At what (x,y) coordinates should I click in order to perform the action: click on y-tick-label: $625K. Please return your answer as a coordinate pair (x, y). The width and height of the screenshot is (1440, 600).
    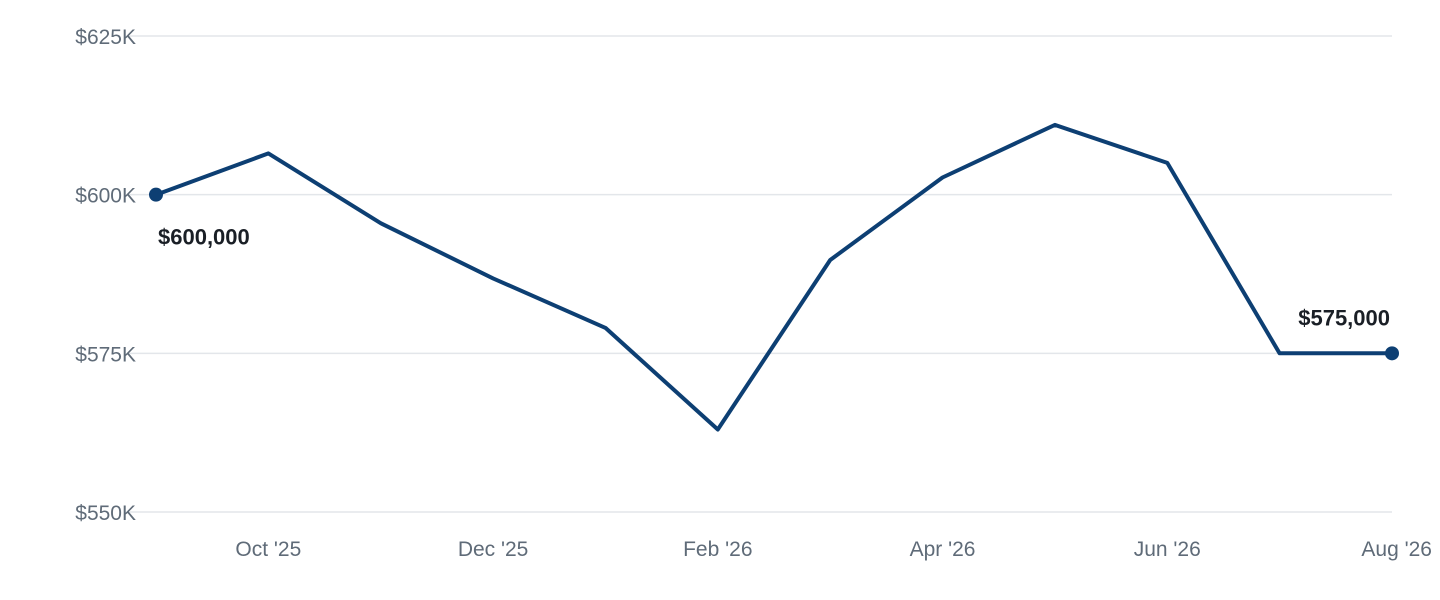
    Looking at the image, I should click on (105, 37).